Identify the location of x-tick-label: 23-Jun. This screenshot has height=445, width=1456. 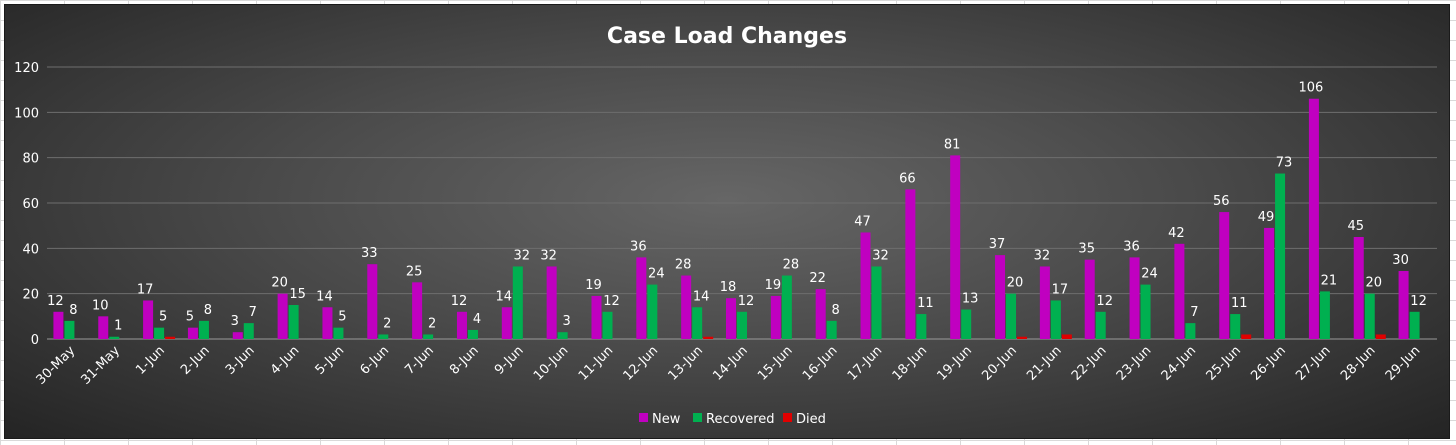
(1134, 363).